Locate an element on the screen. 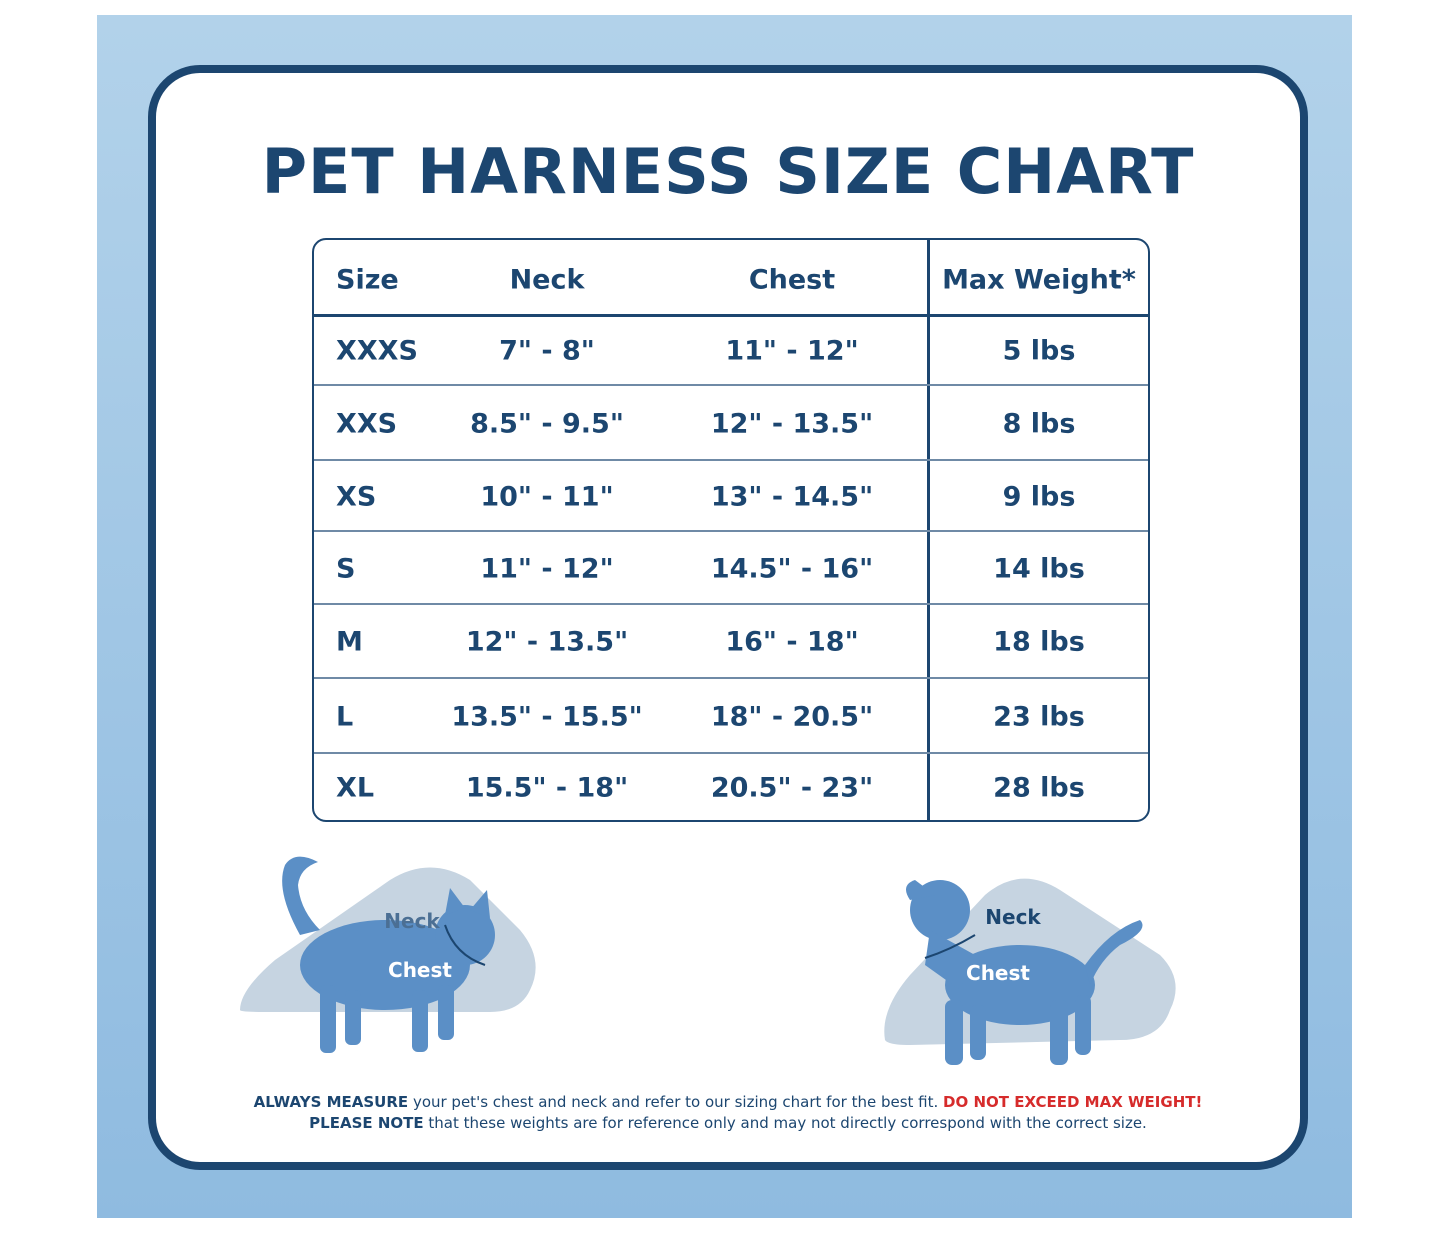 This screenshot has width=1445, height=1249. emphasis: PLEASE NOTE is located at coordinates (366, 1123).